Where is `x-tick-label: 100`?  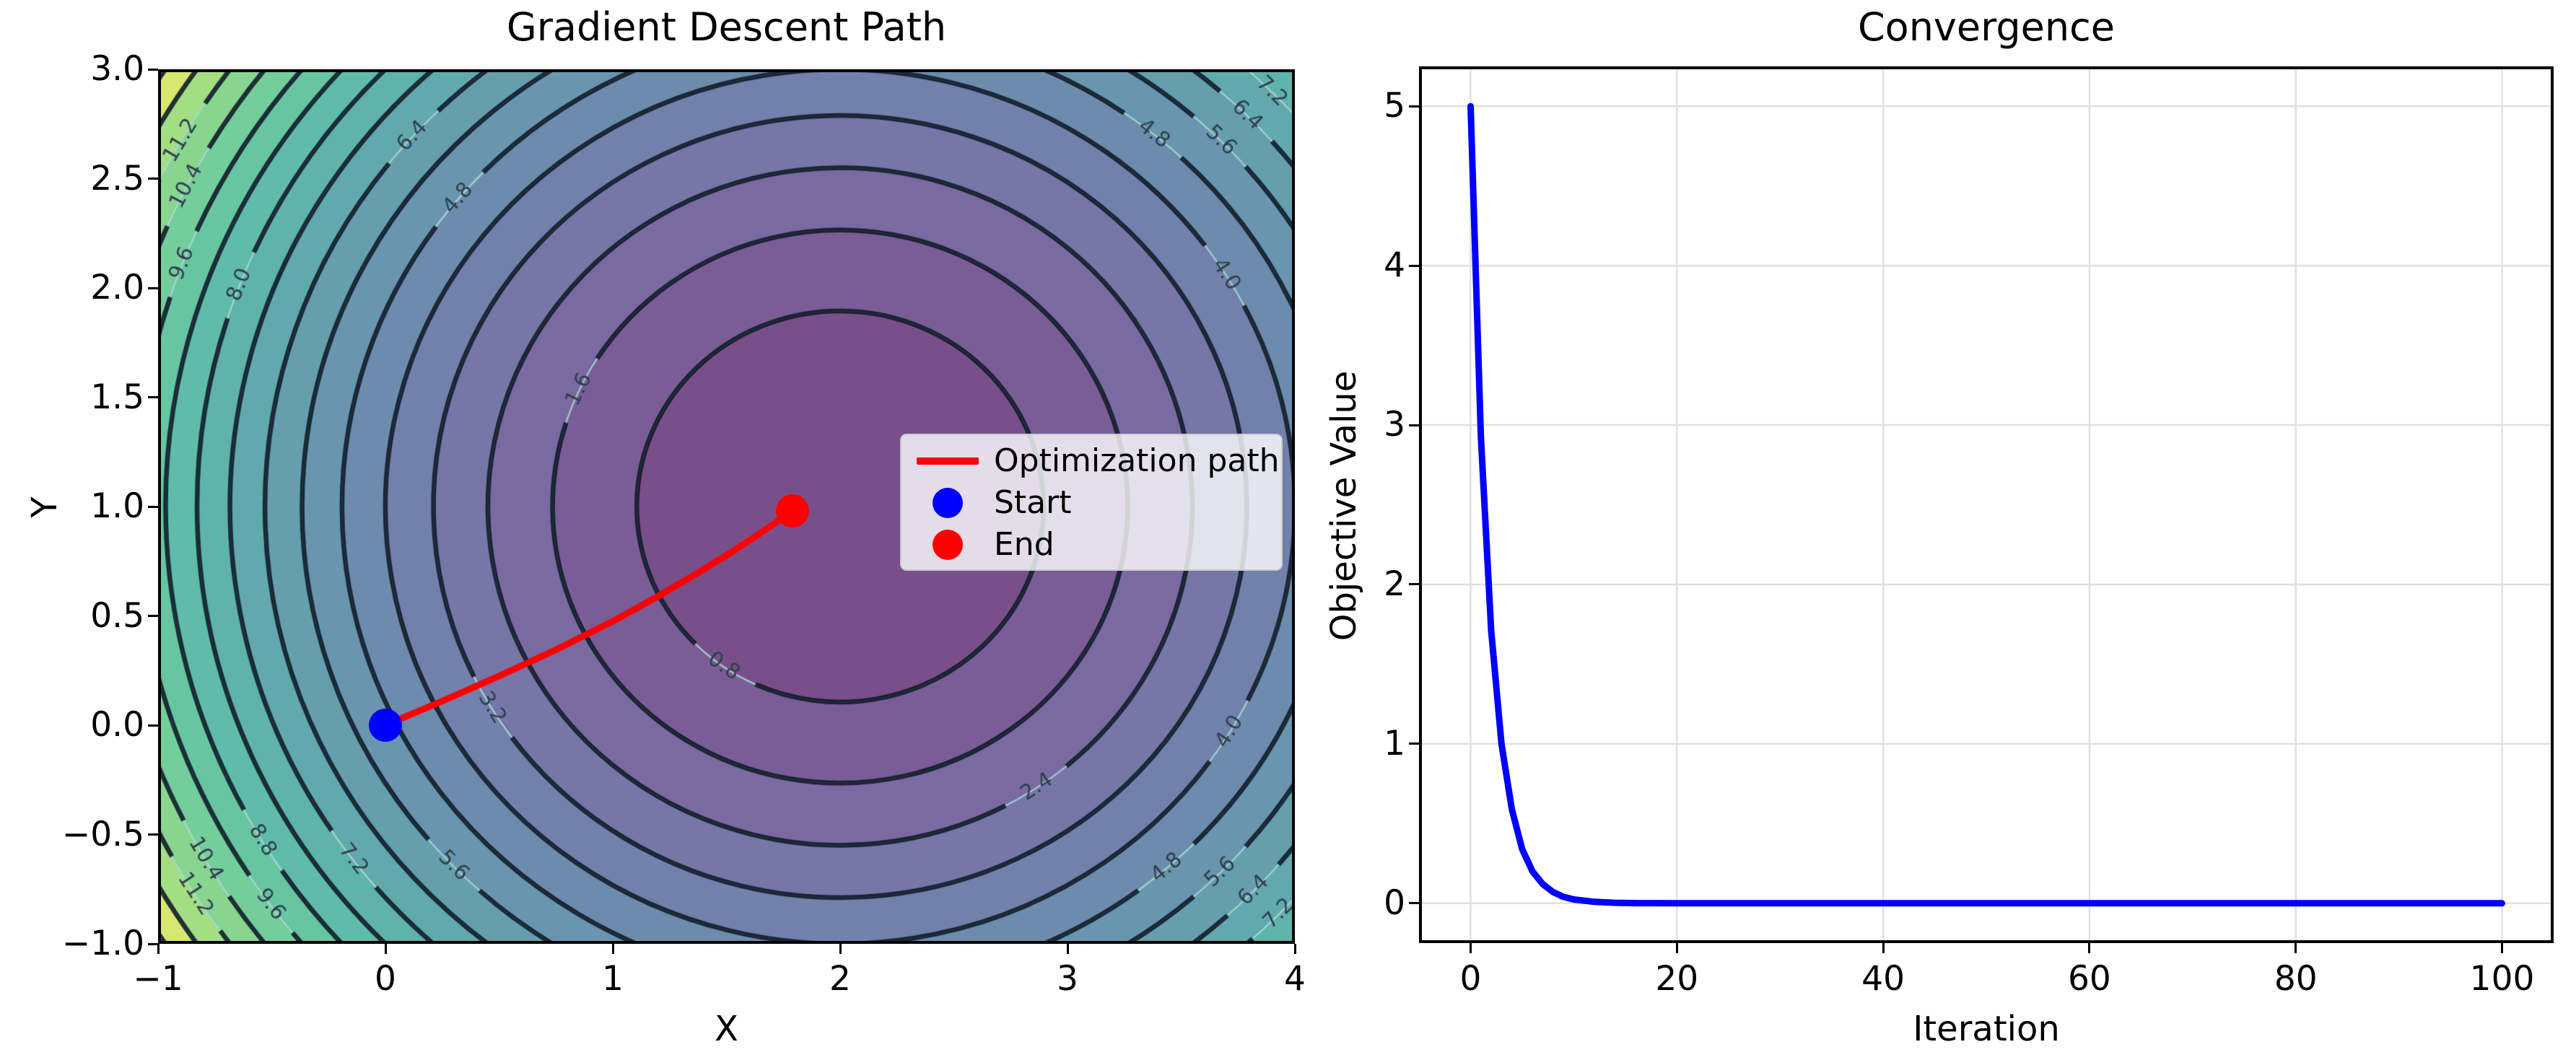 x-tick-label: 100 is located at coordinates (2502, 979).